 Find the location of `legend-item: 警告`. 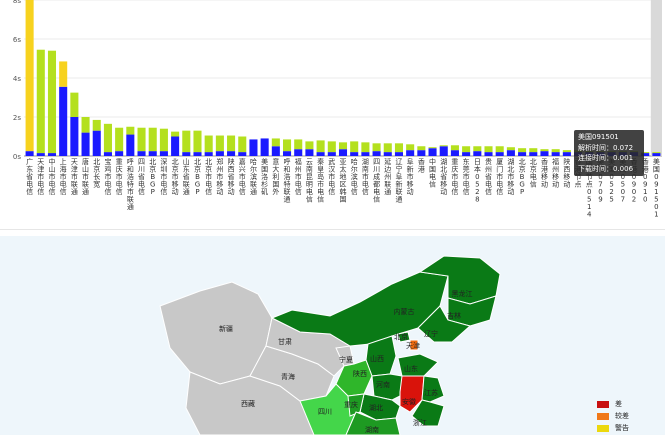

legend-item: 警告 is located at coordinates (613, 428).